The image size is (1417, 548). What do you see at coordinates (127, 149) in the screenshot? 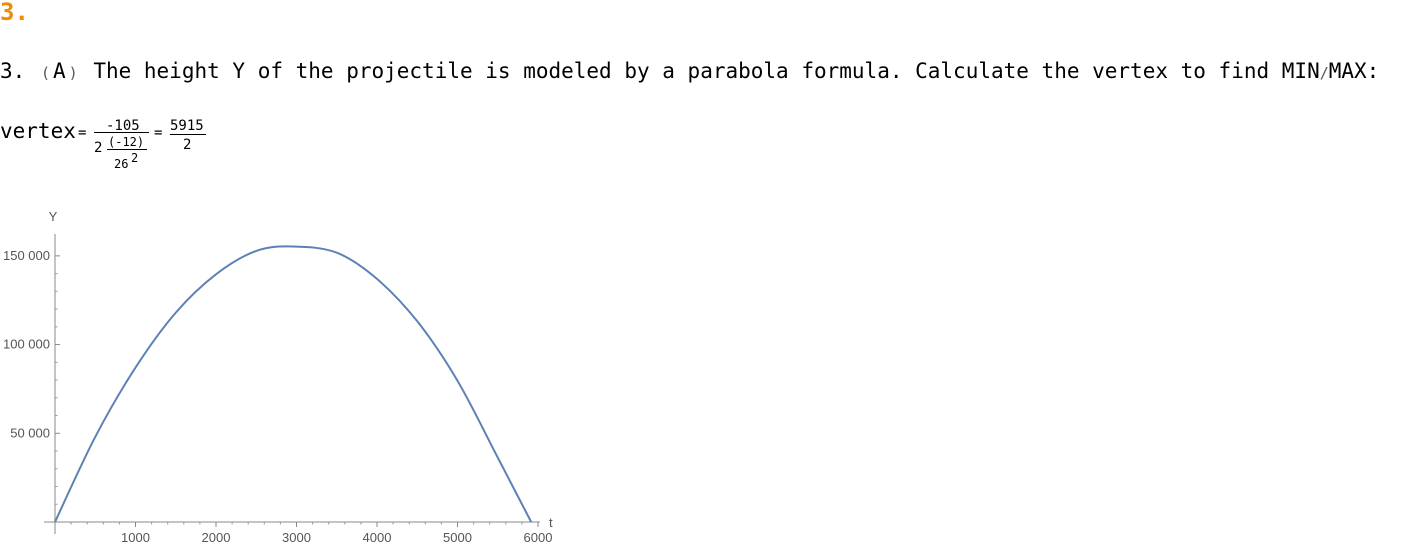
I see `inner-fraction-bar` at bounding box center [127, 149].